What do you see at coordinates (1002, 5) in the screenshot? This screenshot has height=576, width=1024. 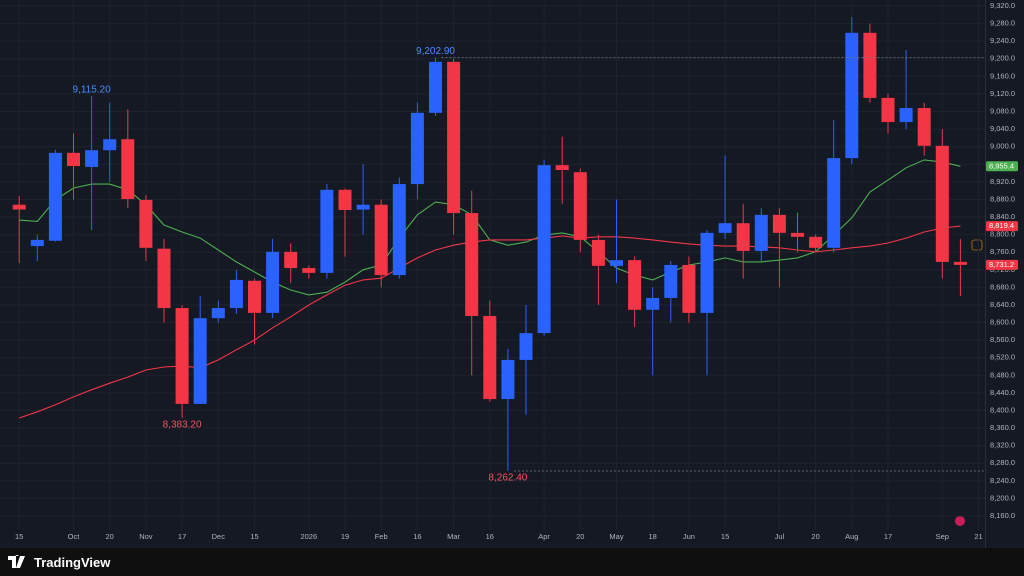 I see `y-tick-label: 9,320.0` at bounding box center [1002, 5].